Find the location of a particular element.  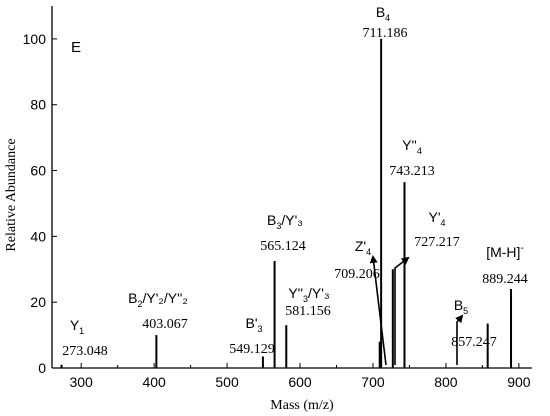

ion-label: B'3 is located at coordinates (253, 324).